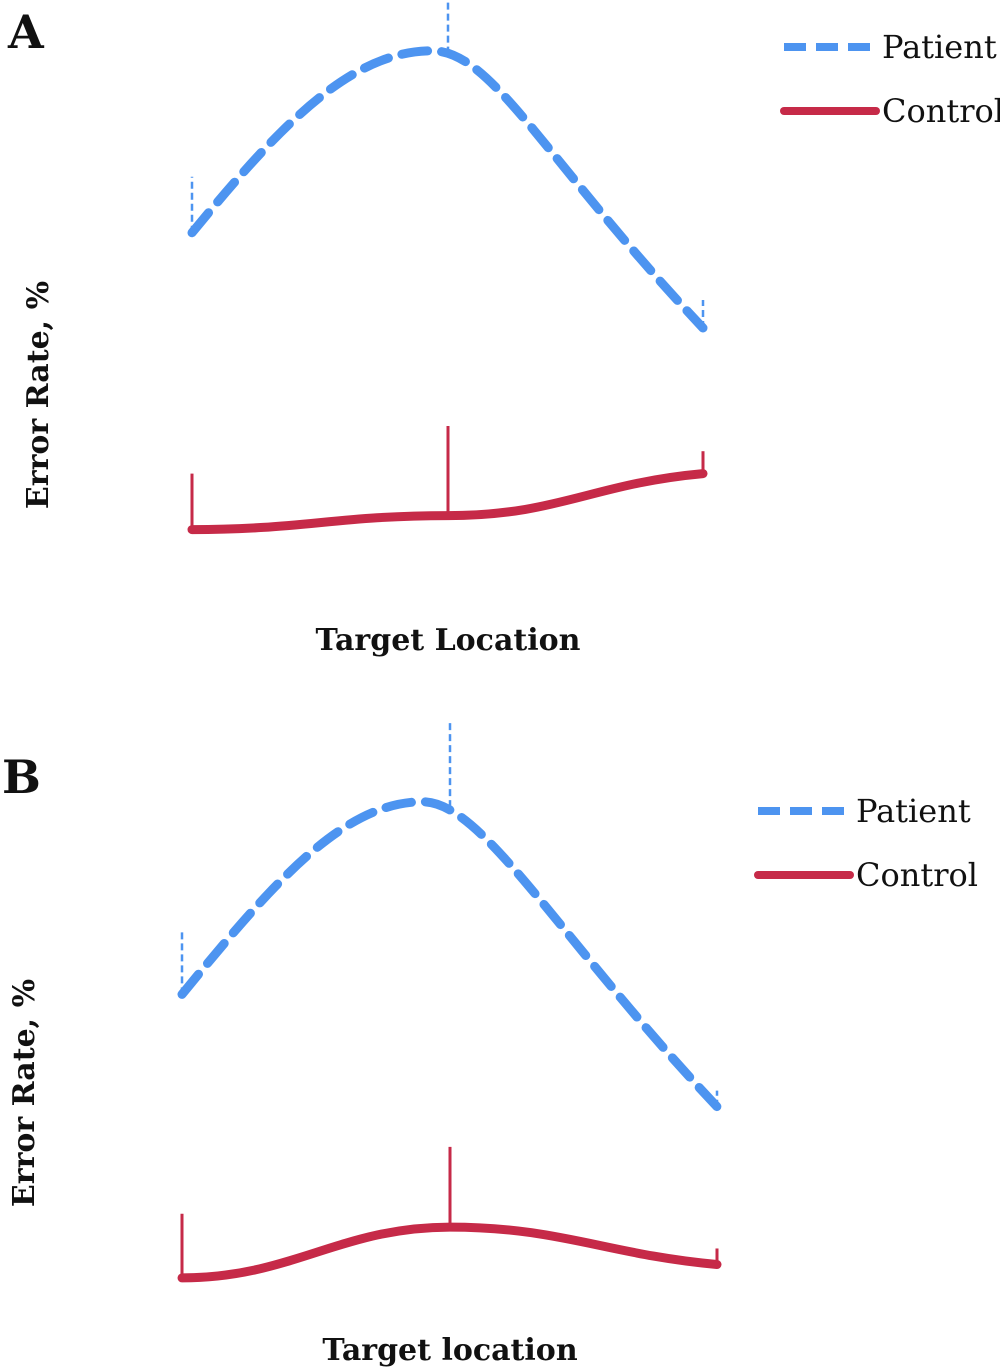 This screenshot has width=1000, height=1370. What do you see at coordinates (449, 1252) in the screenshot?
I see `control-series-line` at bounding box center [449, 1252].